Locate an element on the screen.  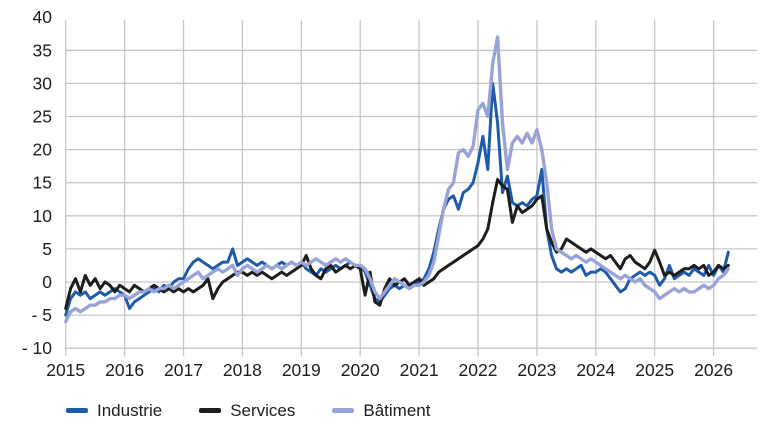
x-tick-label: 2021 is located at coordinates (419, 370).